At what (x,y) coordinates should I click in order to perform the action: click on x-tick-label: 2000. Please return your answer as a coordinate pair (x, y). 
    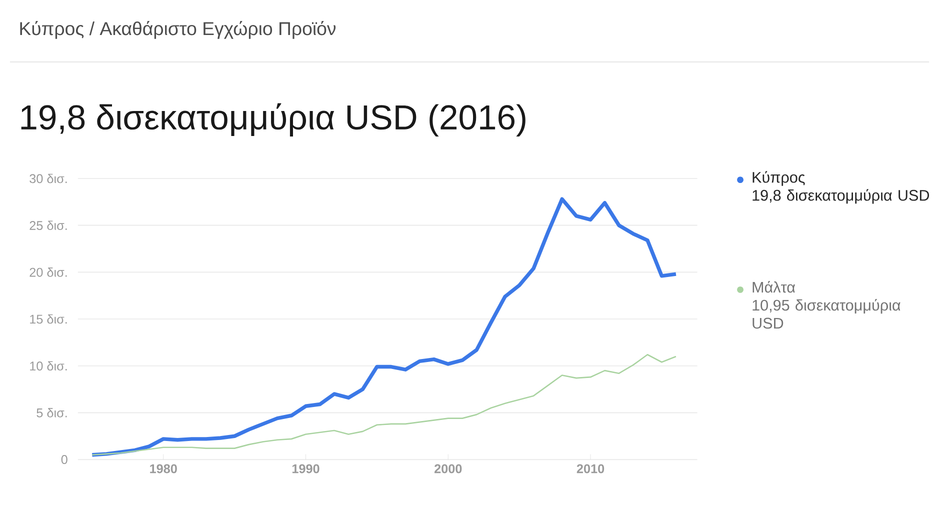
    Looking at the image, I should click on (448, 468).